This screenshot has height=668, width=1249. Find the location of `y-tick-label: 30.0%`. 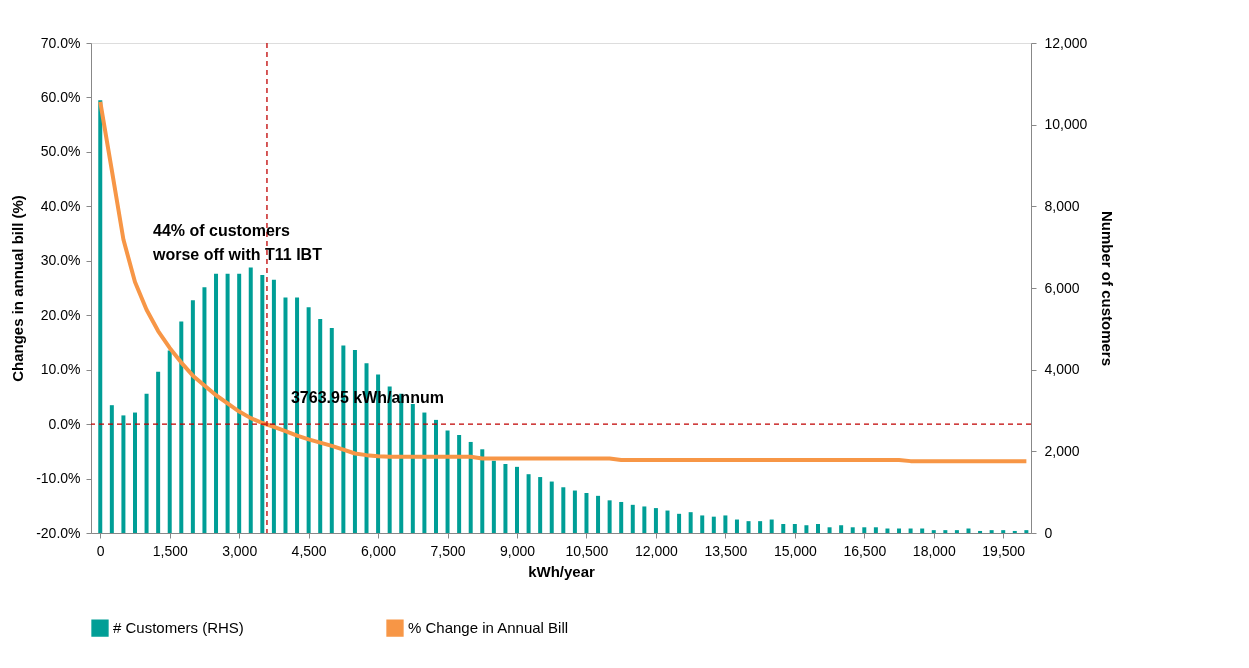

y-tick-label: 30.0% is located at coordinates (60, 260).